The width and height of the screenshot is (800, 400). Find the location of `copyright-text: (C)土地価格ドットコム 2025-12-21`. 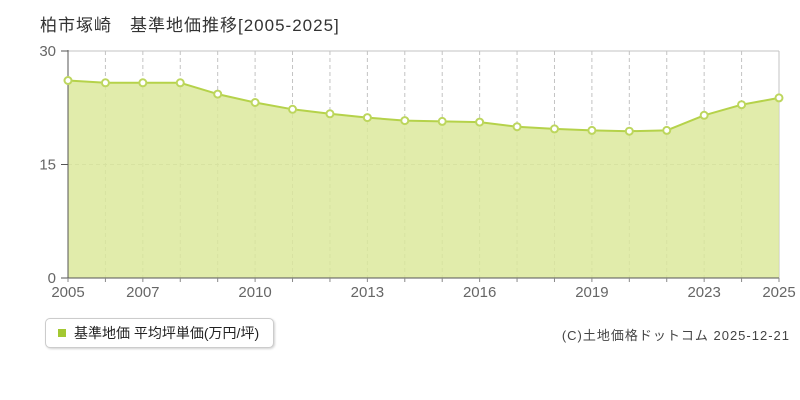

copyright-text: (C)土地価格ドットコム 2025-12-21 is located at coordinates (675, 335).